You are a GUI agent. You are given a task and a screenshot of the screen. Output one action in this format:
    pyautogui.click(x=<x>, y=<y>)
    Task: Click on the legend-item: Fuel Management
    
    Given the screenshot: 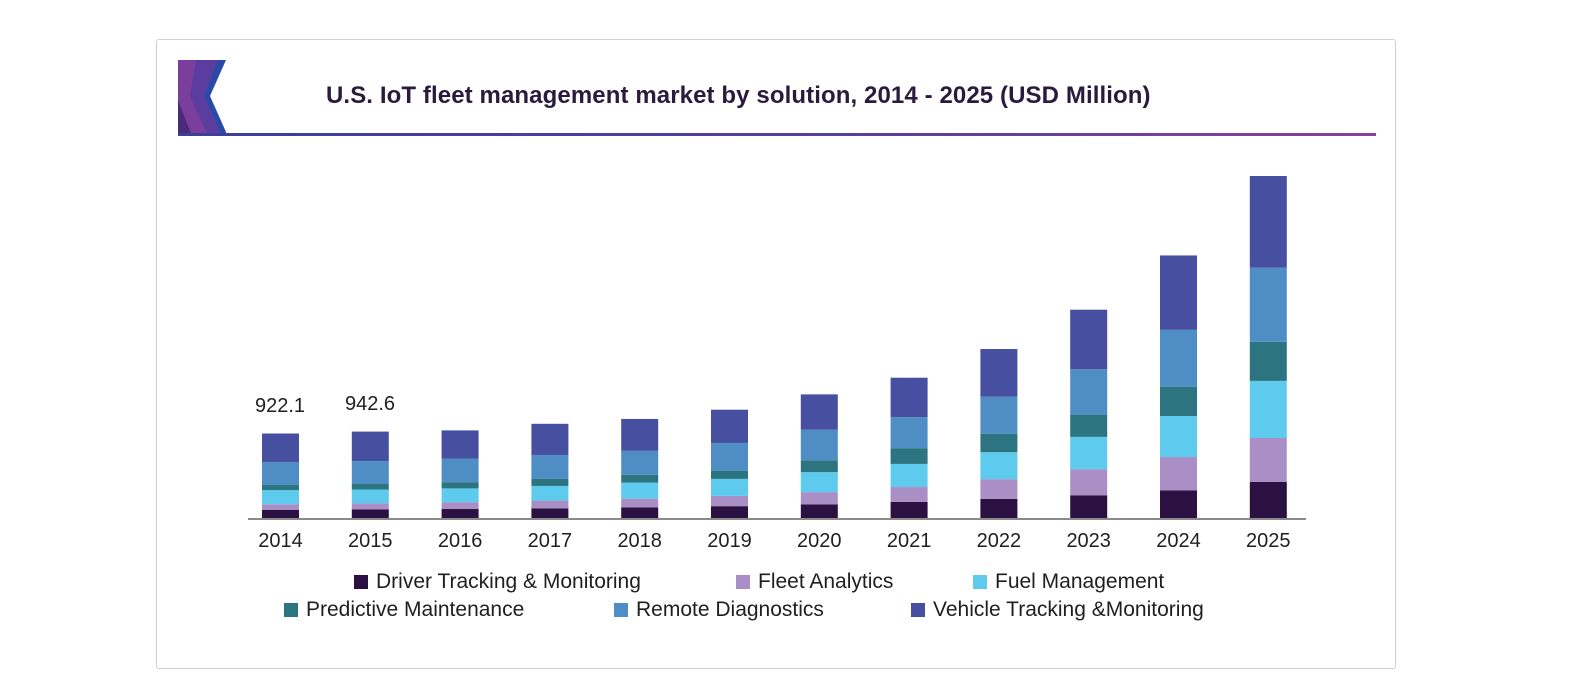 What is the action you would take?
    pyautogui.click(x=1068, y=582)
    